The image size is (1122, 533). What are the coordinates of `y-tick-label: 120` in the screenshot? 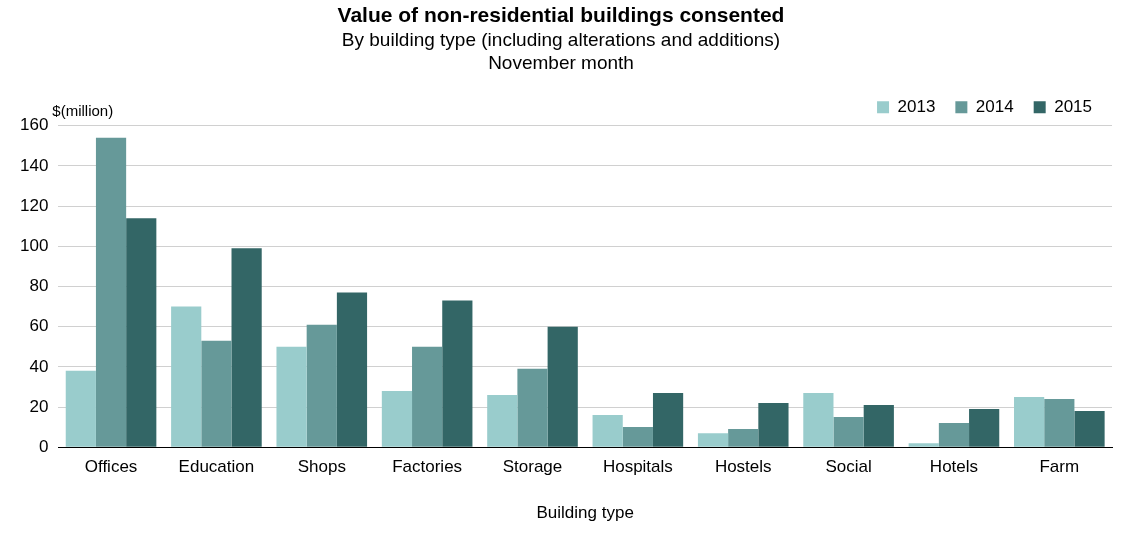 It's located at (34, 205).